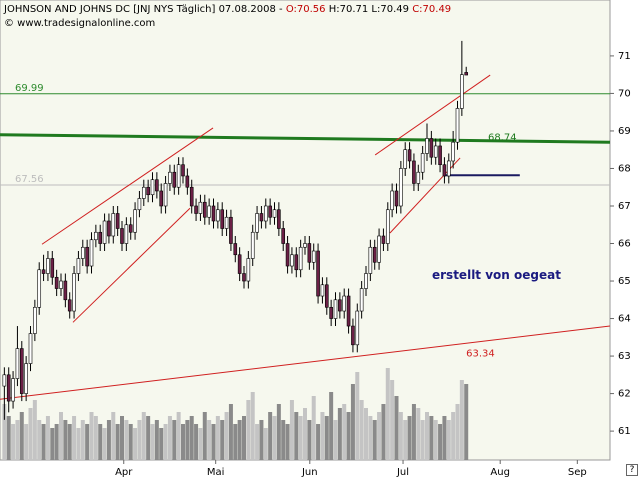 The height and width of the screenshot is (480, 640). What do you see at coordinates (496, 275) in the screenshot?
I see `annotation: erstellt von oegeat` at bounding box center [496, 275].